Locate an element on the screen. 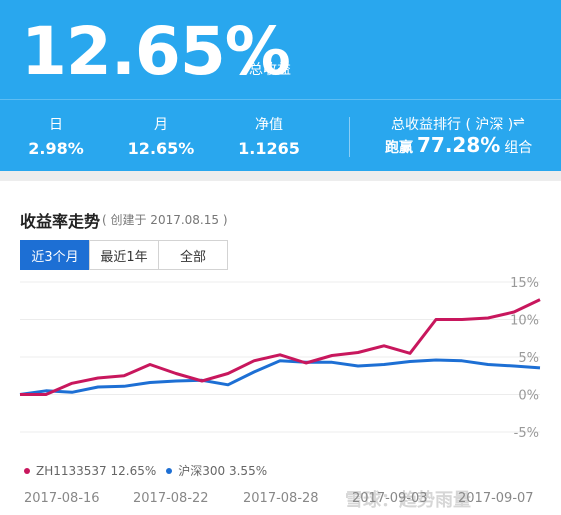  chart-legend: ZH1133537 12.65% 沪深300 3.55% is located at coordinates (150, 470).